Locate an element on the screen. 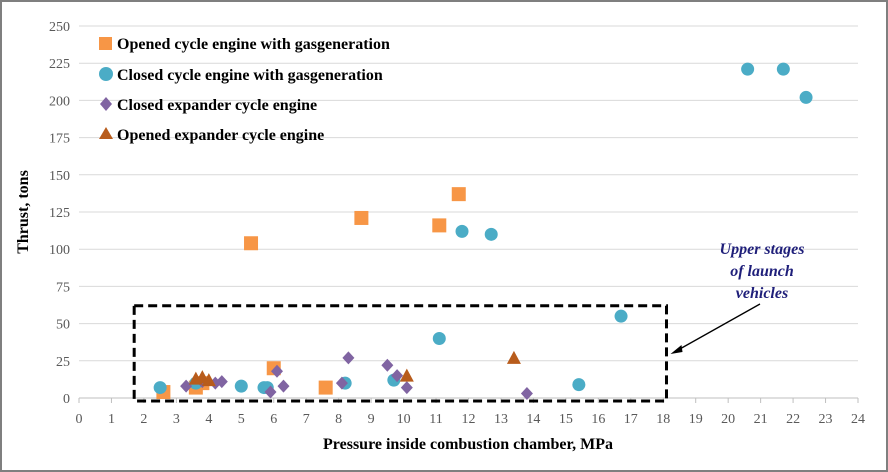 Image resolution: width=888 pixels, height=472 pixels. annotation-line-2: of launch is located at coordinates (762, 271).